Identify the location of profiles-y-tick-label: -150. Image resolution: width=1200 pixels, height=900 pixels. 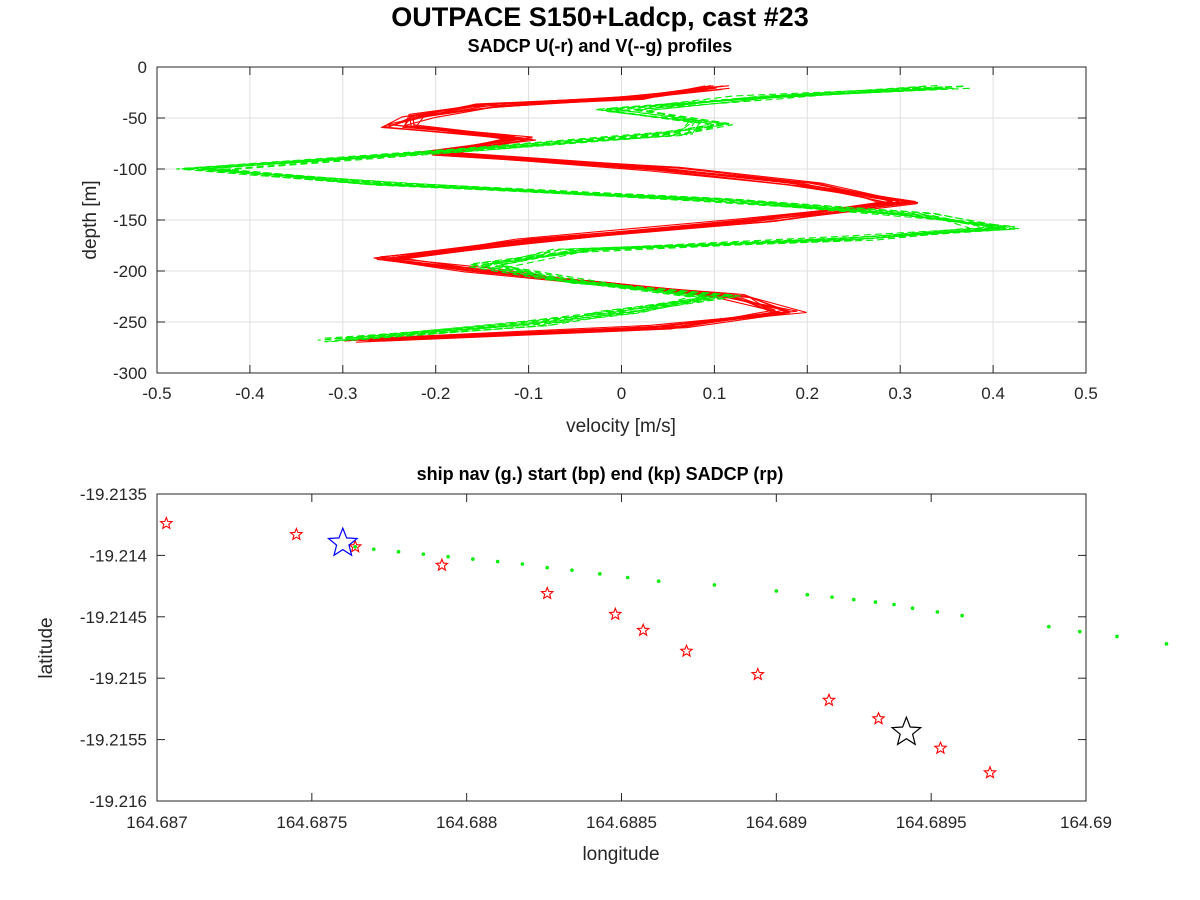
(130, 220).